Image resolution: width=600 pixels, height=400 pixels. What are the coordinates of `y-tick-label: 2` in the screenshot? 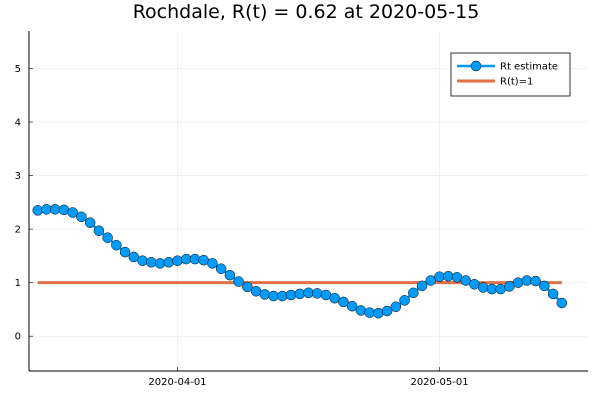 It's located at (18, 230).